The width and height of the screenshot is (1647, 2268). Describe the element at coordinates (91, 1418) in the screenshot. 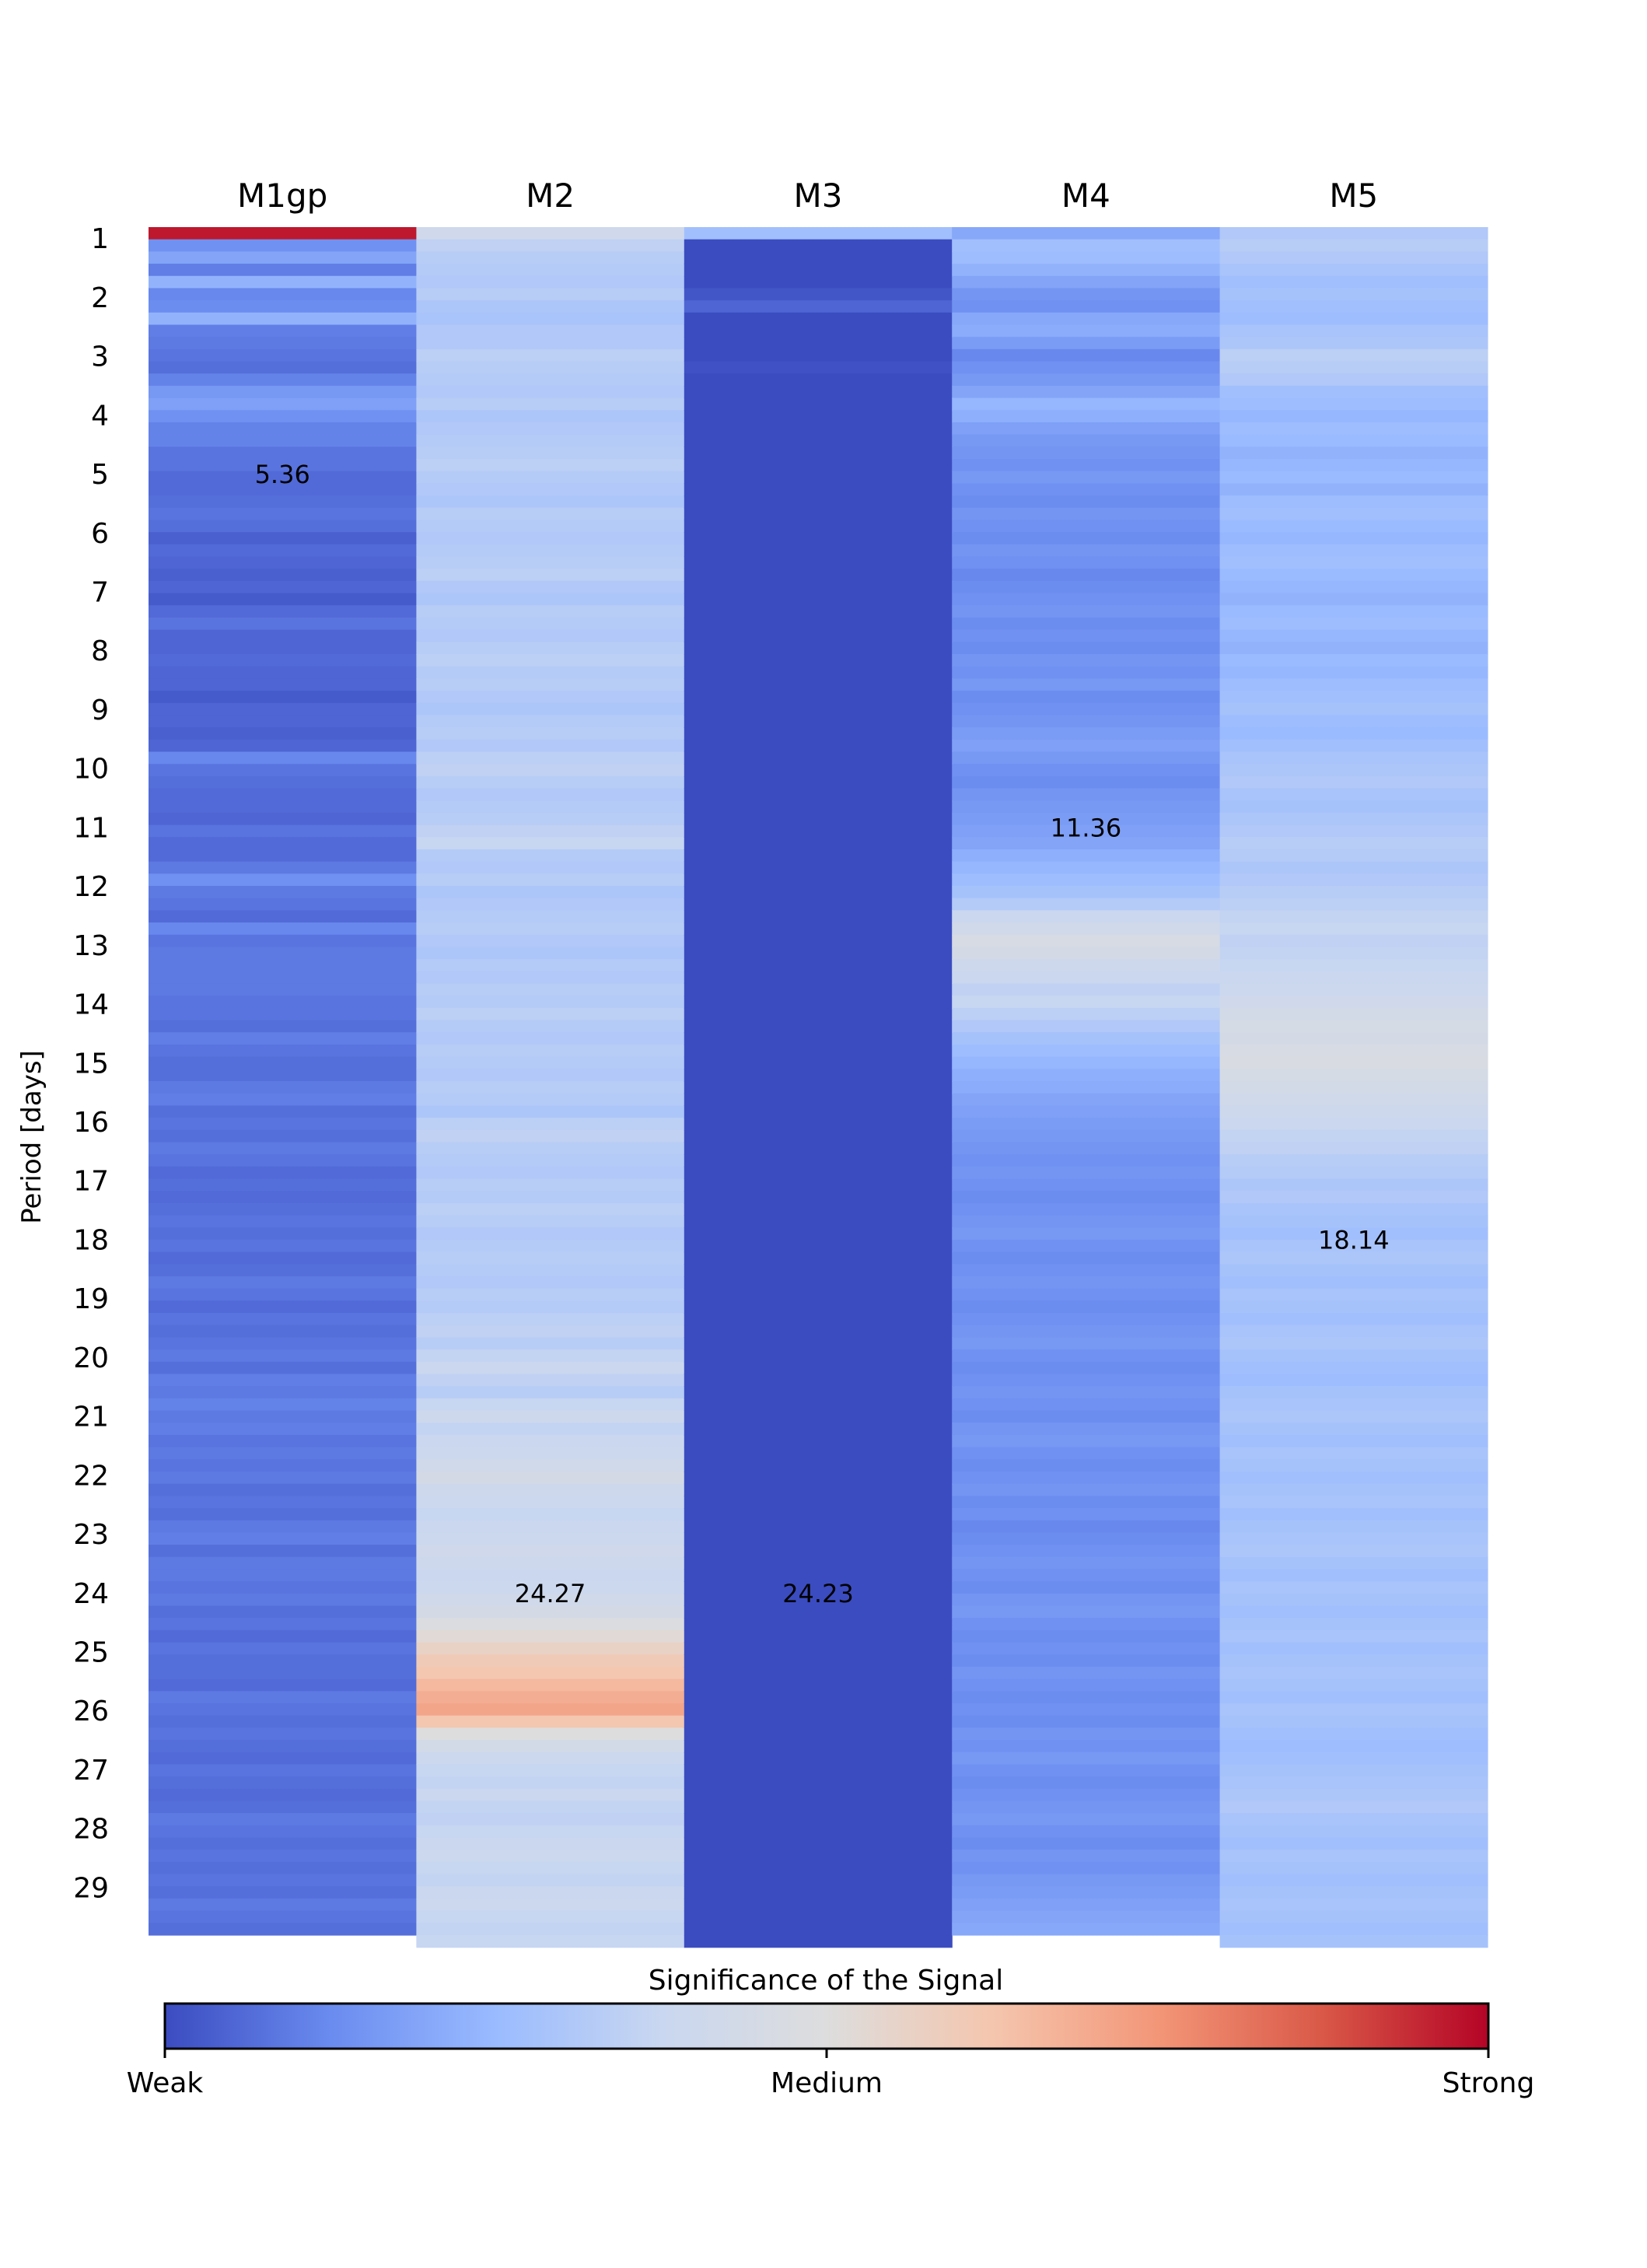

I see `y-tick-label: 21` at that location.